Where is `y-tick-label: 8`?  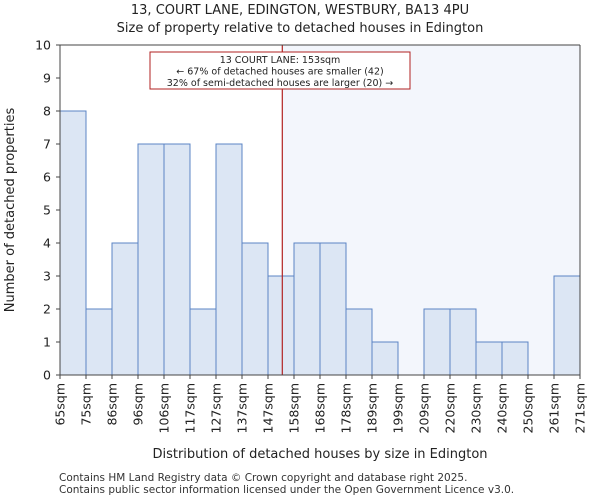 y-tick-label: 8 is located at coordinates (47, 111).